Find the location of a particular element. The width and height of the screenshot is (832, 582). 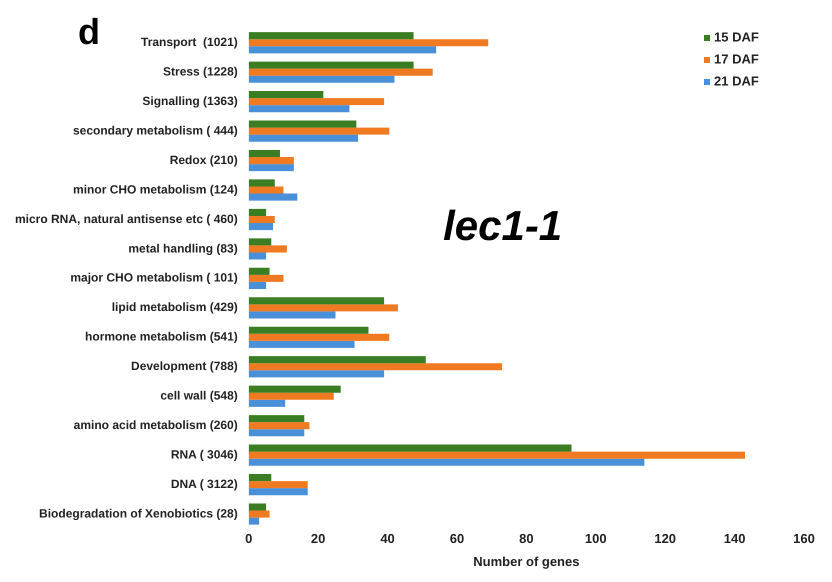

x-tick-label: 100 is located at coordinates (595, 538).